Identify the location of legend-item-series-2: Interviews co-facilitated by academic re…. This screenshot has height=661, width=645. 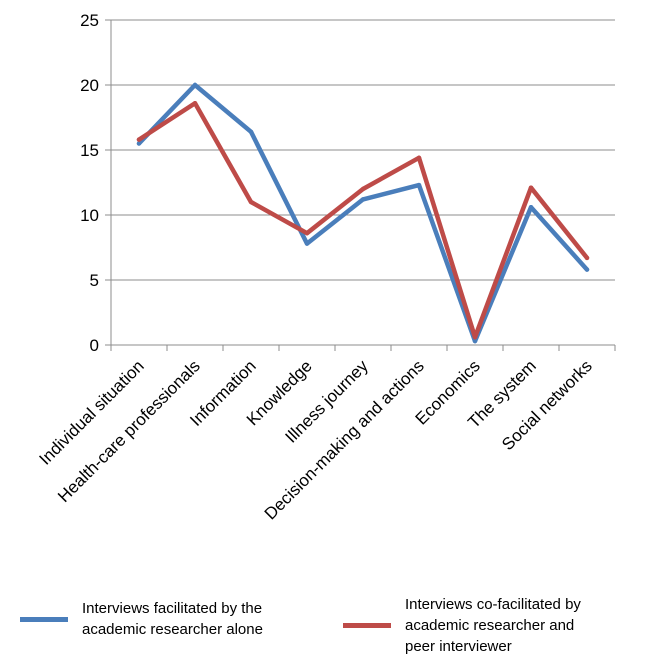
(462, 625).